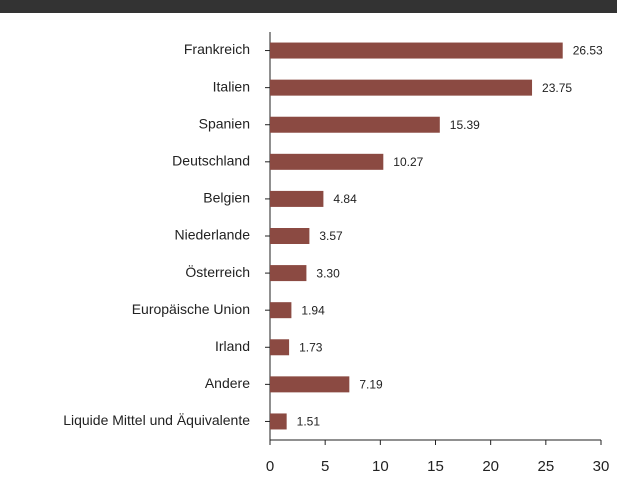 The image size is (617, 479). What do you see at coordinates (191, 309) in the screenshot?
I see `y-tick-label: Europäische Union` at bounding box center [191, 309].